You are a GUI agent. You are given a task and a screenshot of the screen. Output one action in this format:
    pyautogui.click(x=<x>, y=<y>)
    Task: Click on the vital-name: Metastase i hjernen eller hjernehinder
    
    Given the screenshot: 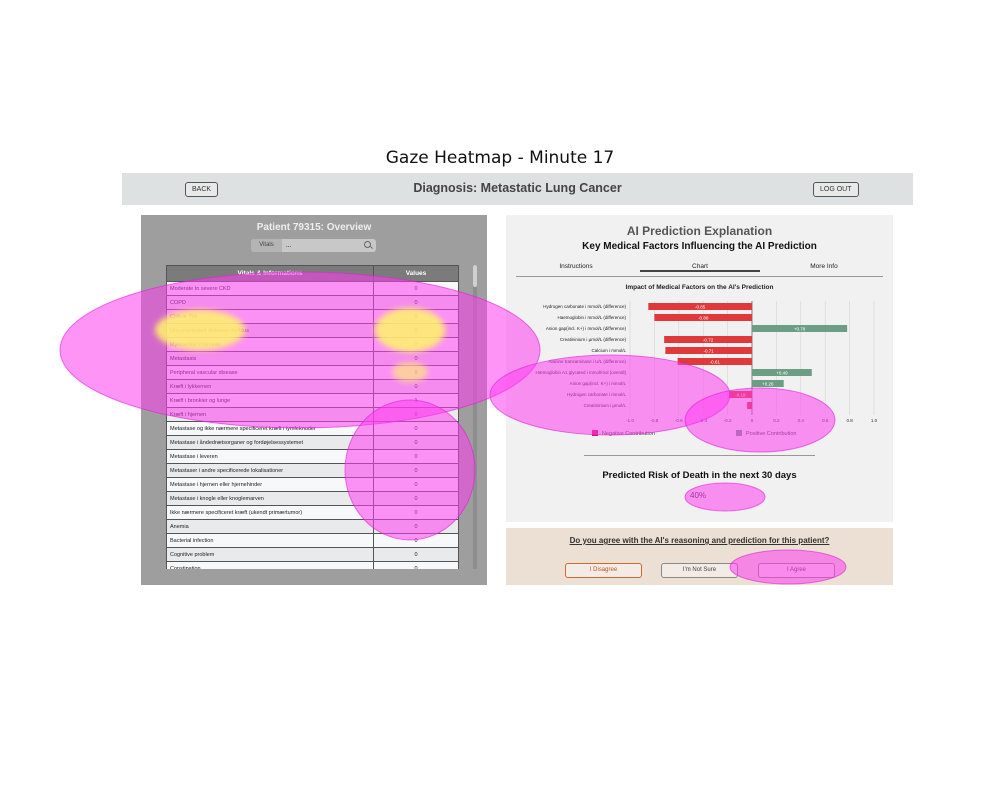 What is the action you would take?
    pyautogui.click(x=270, y=484)
    